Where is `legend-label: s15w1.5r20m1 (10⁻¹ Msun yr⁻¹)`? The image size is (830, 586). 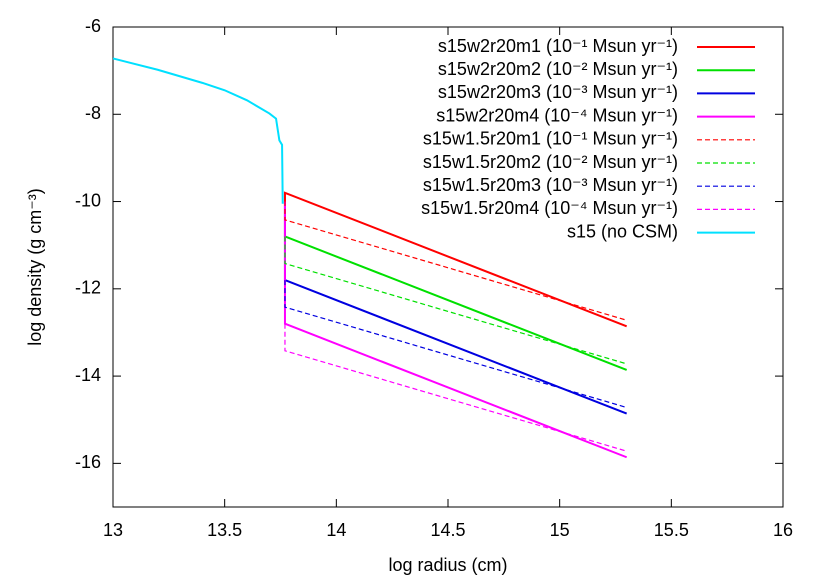
legend-label: s15w1.5r20m1 (10⁻¹ Msun yr⁻¹) is located at coordinates (550, 139).